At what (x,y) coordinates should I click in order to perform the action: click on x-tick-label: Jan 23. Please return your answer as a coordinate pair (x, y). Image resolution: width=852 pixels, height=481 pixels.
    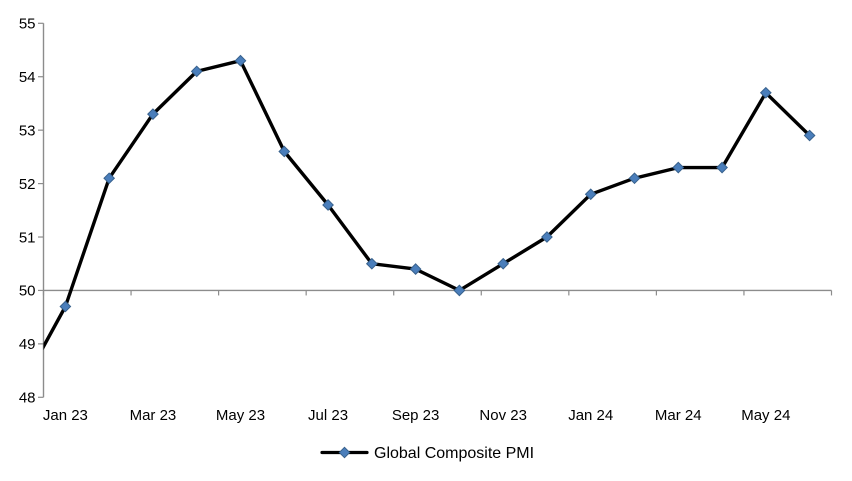
    Looking at the image, I should click on (65, 415).